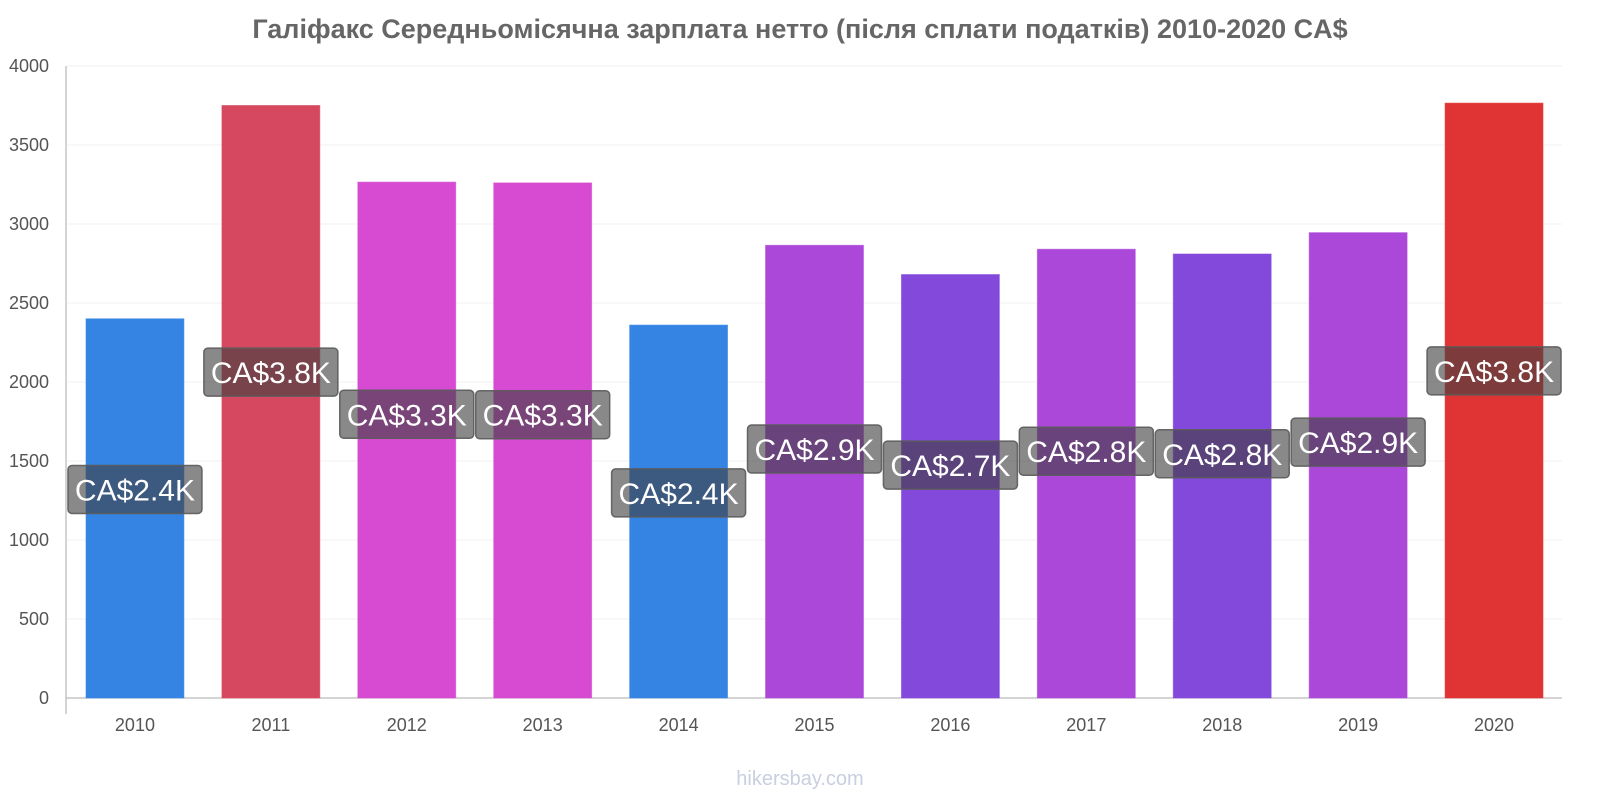 This screenshot has width=1600, height=800. I want to click on y-tick-label: 3000, so click(29, 224).